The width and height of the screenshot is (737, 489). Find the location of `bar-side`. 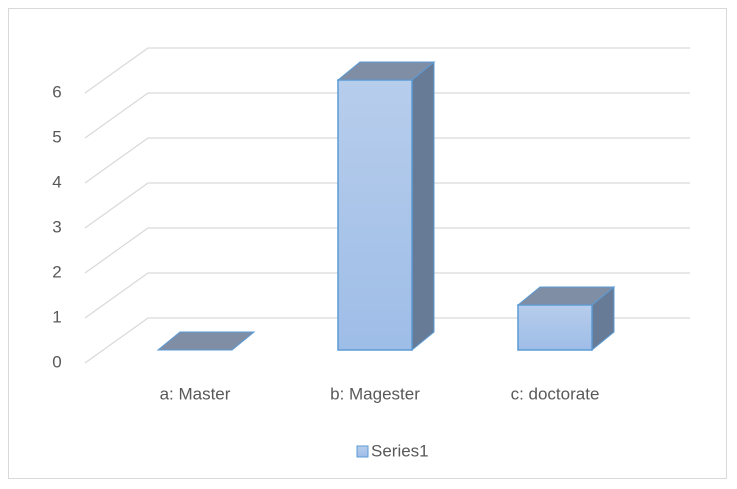

bar-side is located at coordinates (423, 206).